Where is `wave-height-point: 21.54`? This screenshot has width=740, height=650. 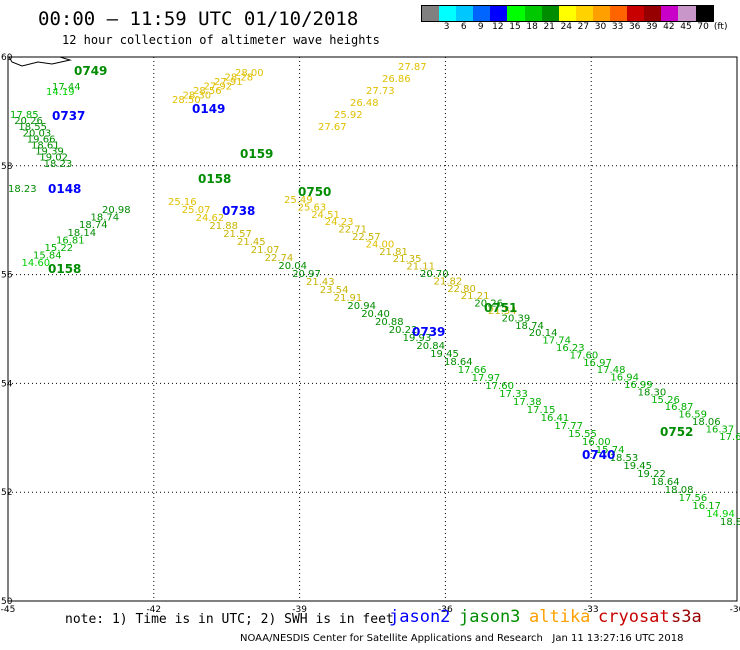 wave-height-point: 21.54 is located at coordinates (502, 311).